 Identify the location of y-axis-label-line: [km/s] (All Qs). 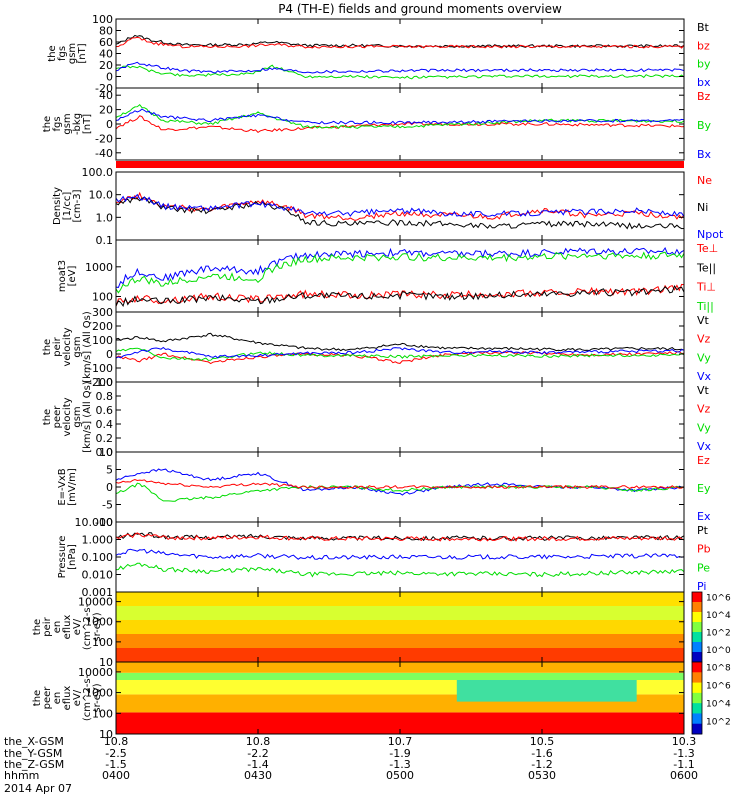
(87, 417).